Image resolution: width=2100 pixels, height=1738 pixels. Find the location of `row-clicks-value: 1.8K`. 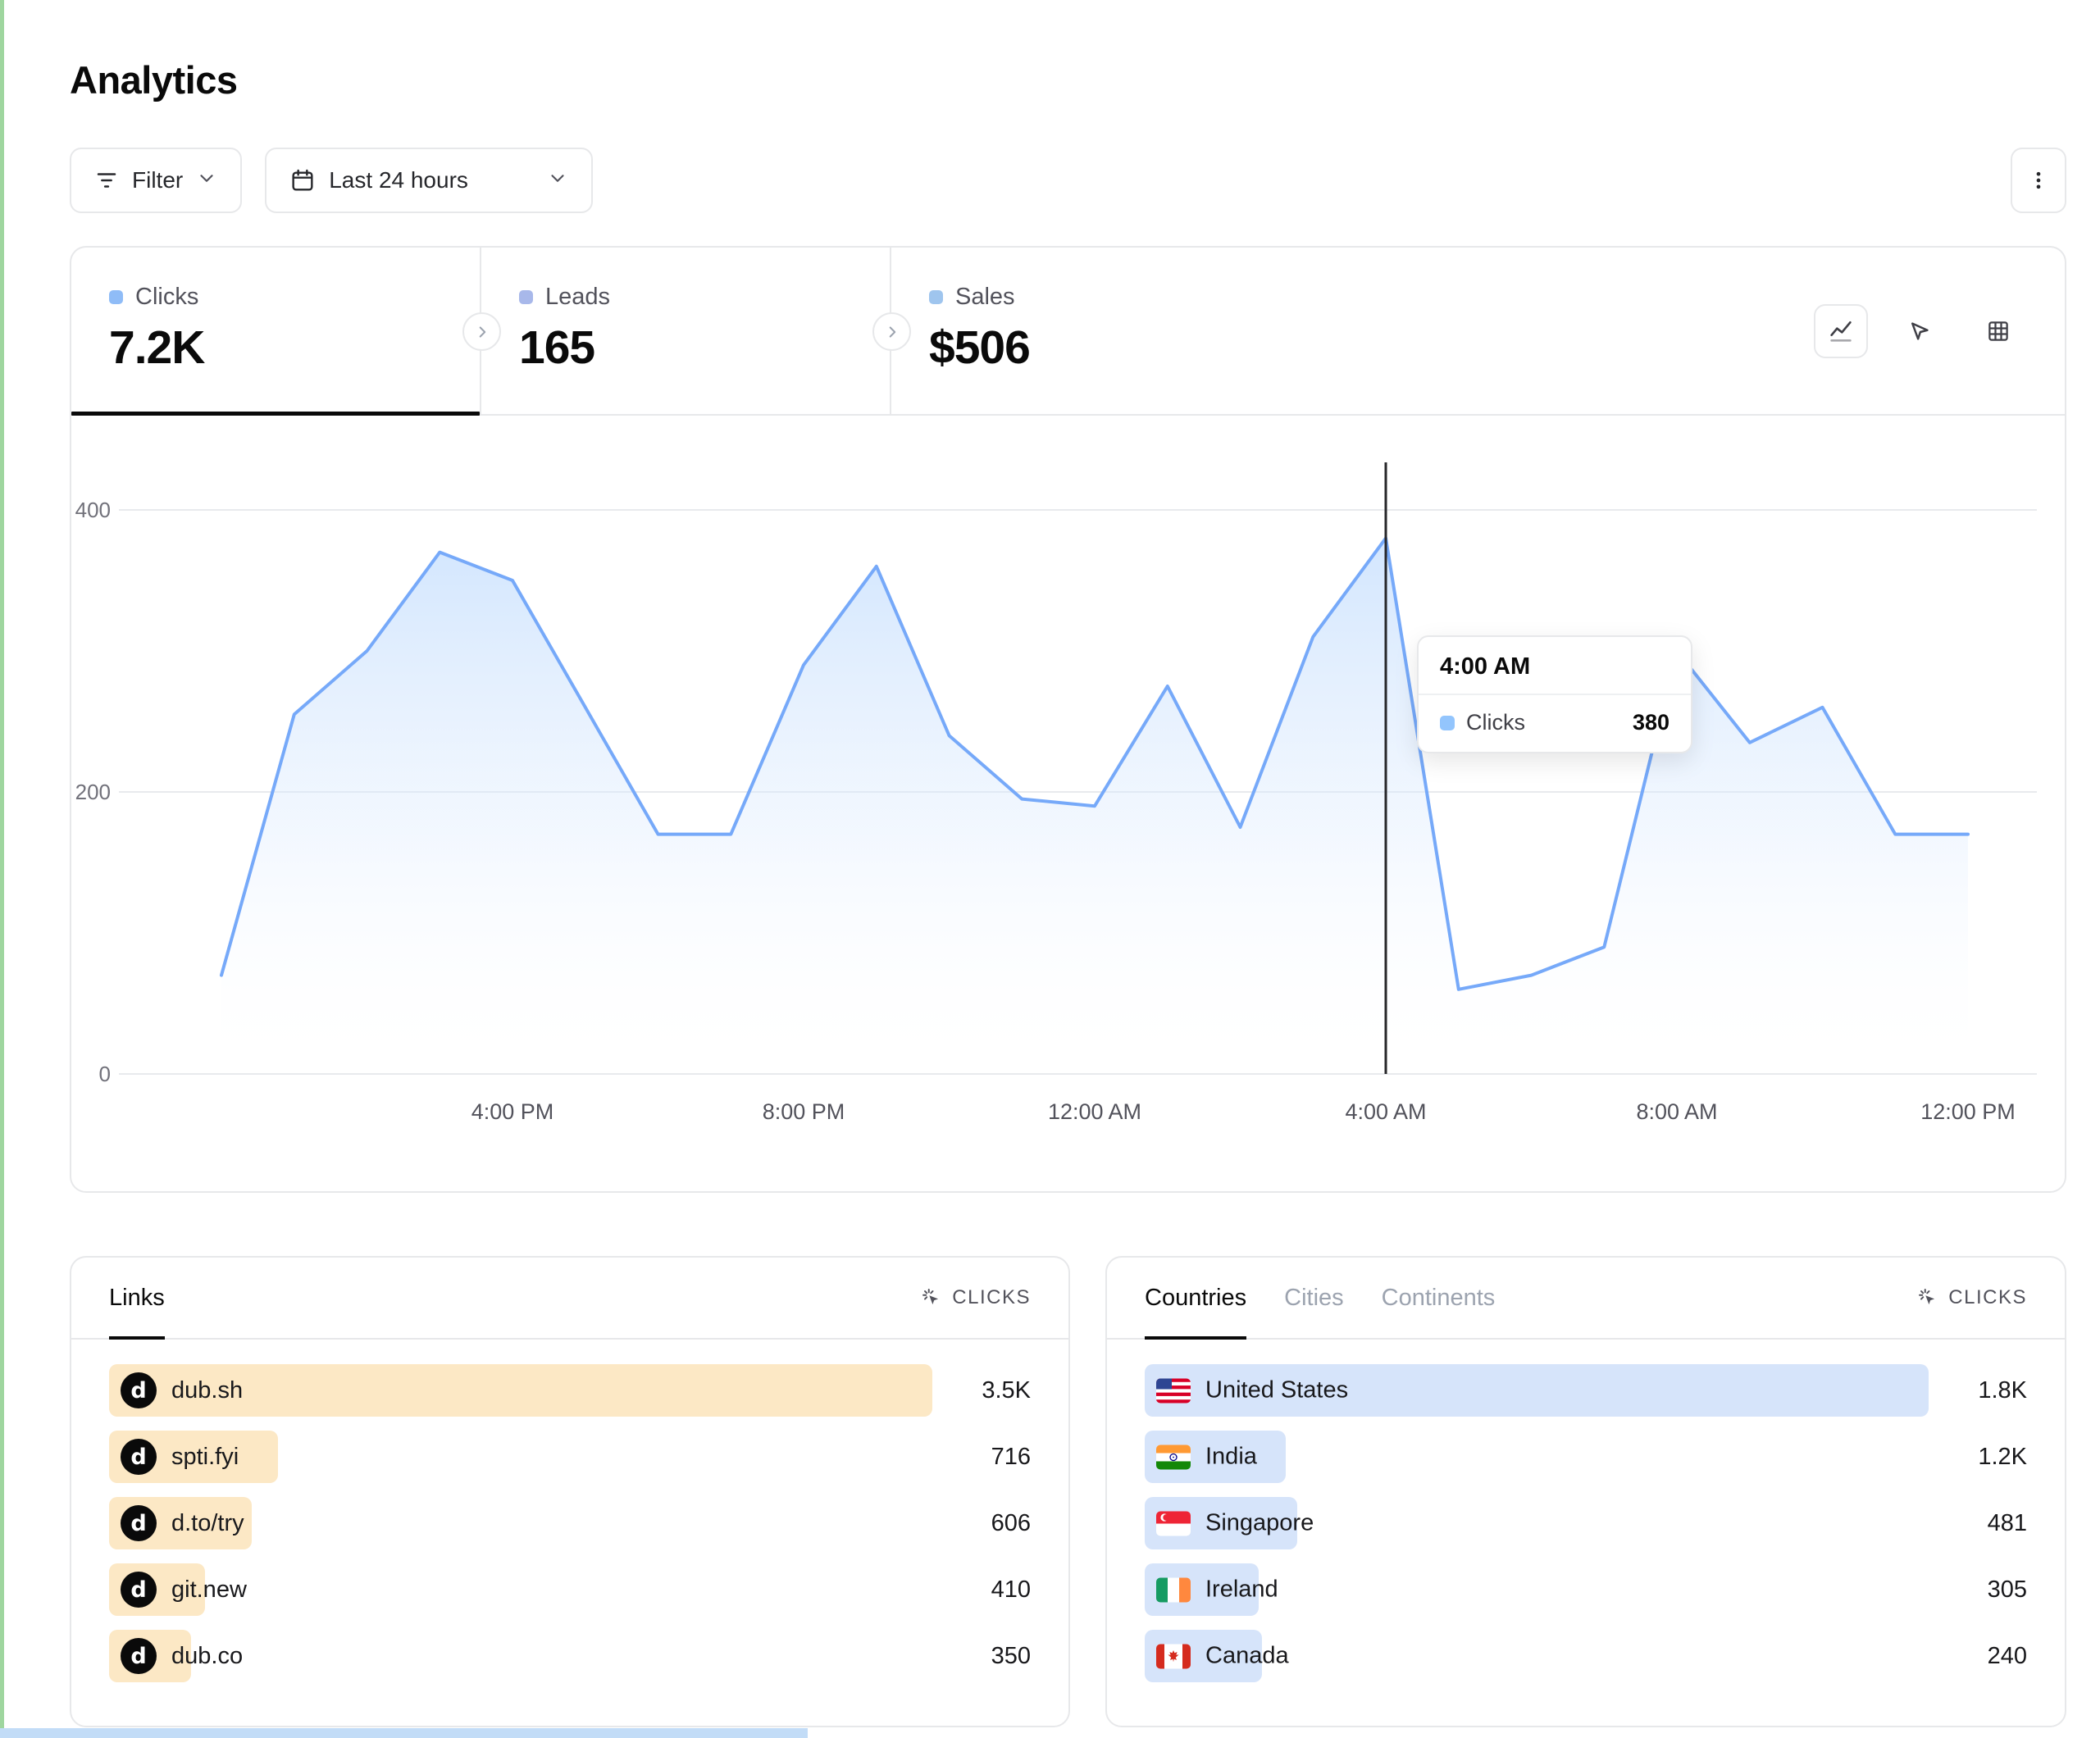

row-clicks-value: 1.8K is located at coordinates (2002, 1390).